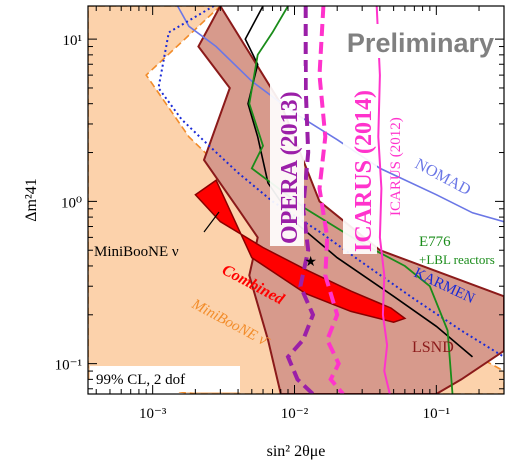  What do you see at coordinates (290, 167) in the screenshot?
I see `opera-label: OPERA (2013)` at bounding box center [290, 167].